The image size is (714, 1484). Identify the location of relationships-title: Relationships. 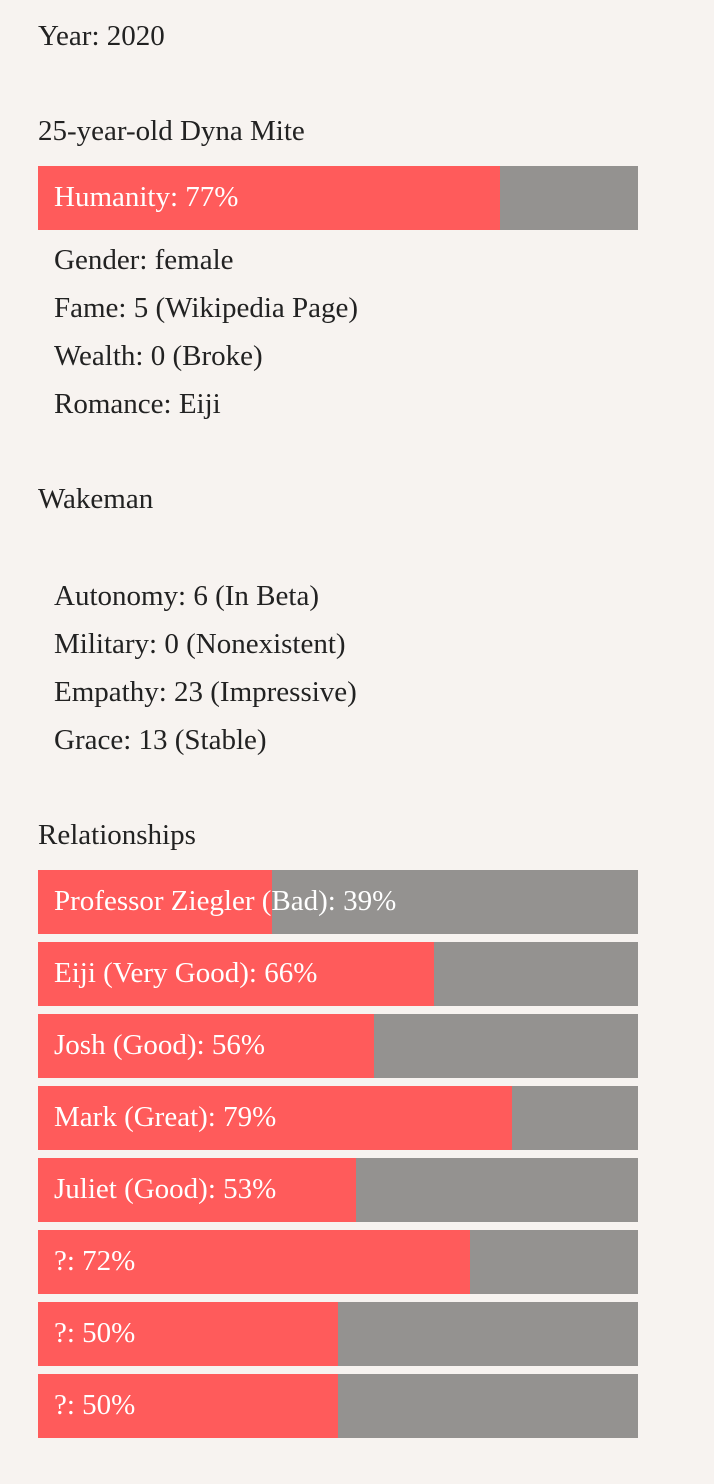
(117, 835).